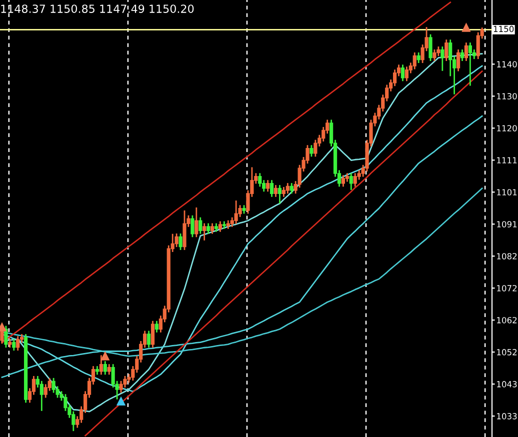  Describe the element at coordinates (507, 384) in the screenshot. I see `y-tick-label: 1043` at that location.